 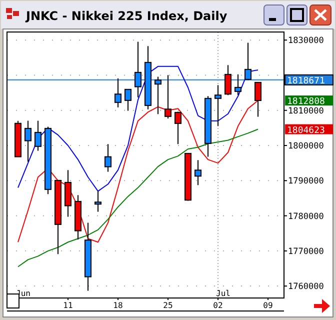 What do you see at coordinates (306, 41) in the screenshot?
I see `y-tick-label: 1830000` at bounding box center [306, 41].